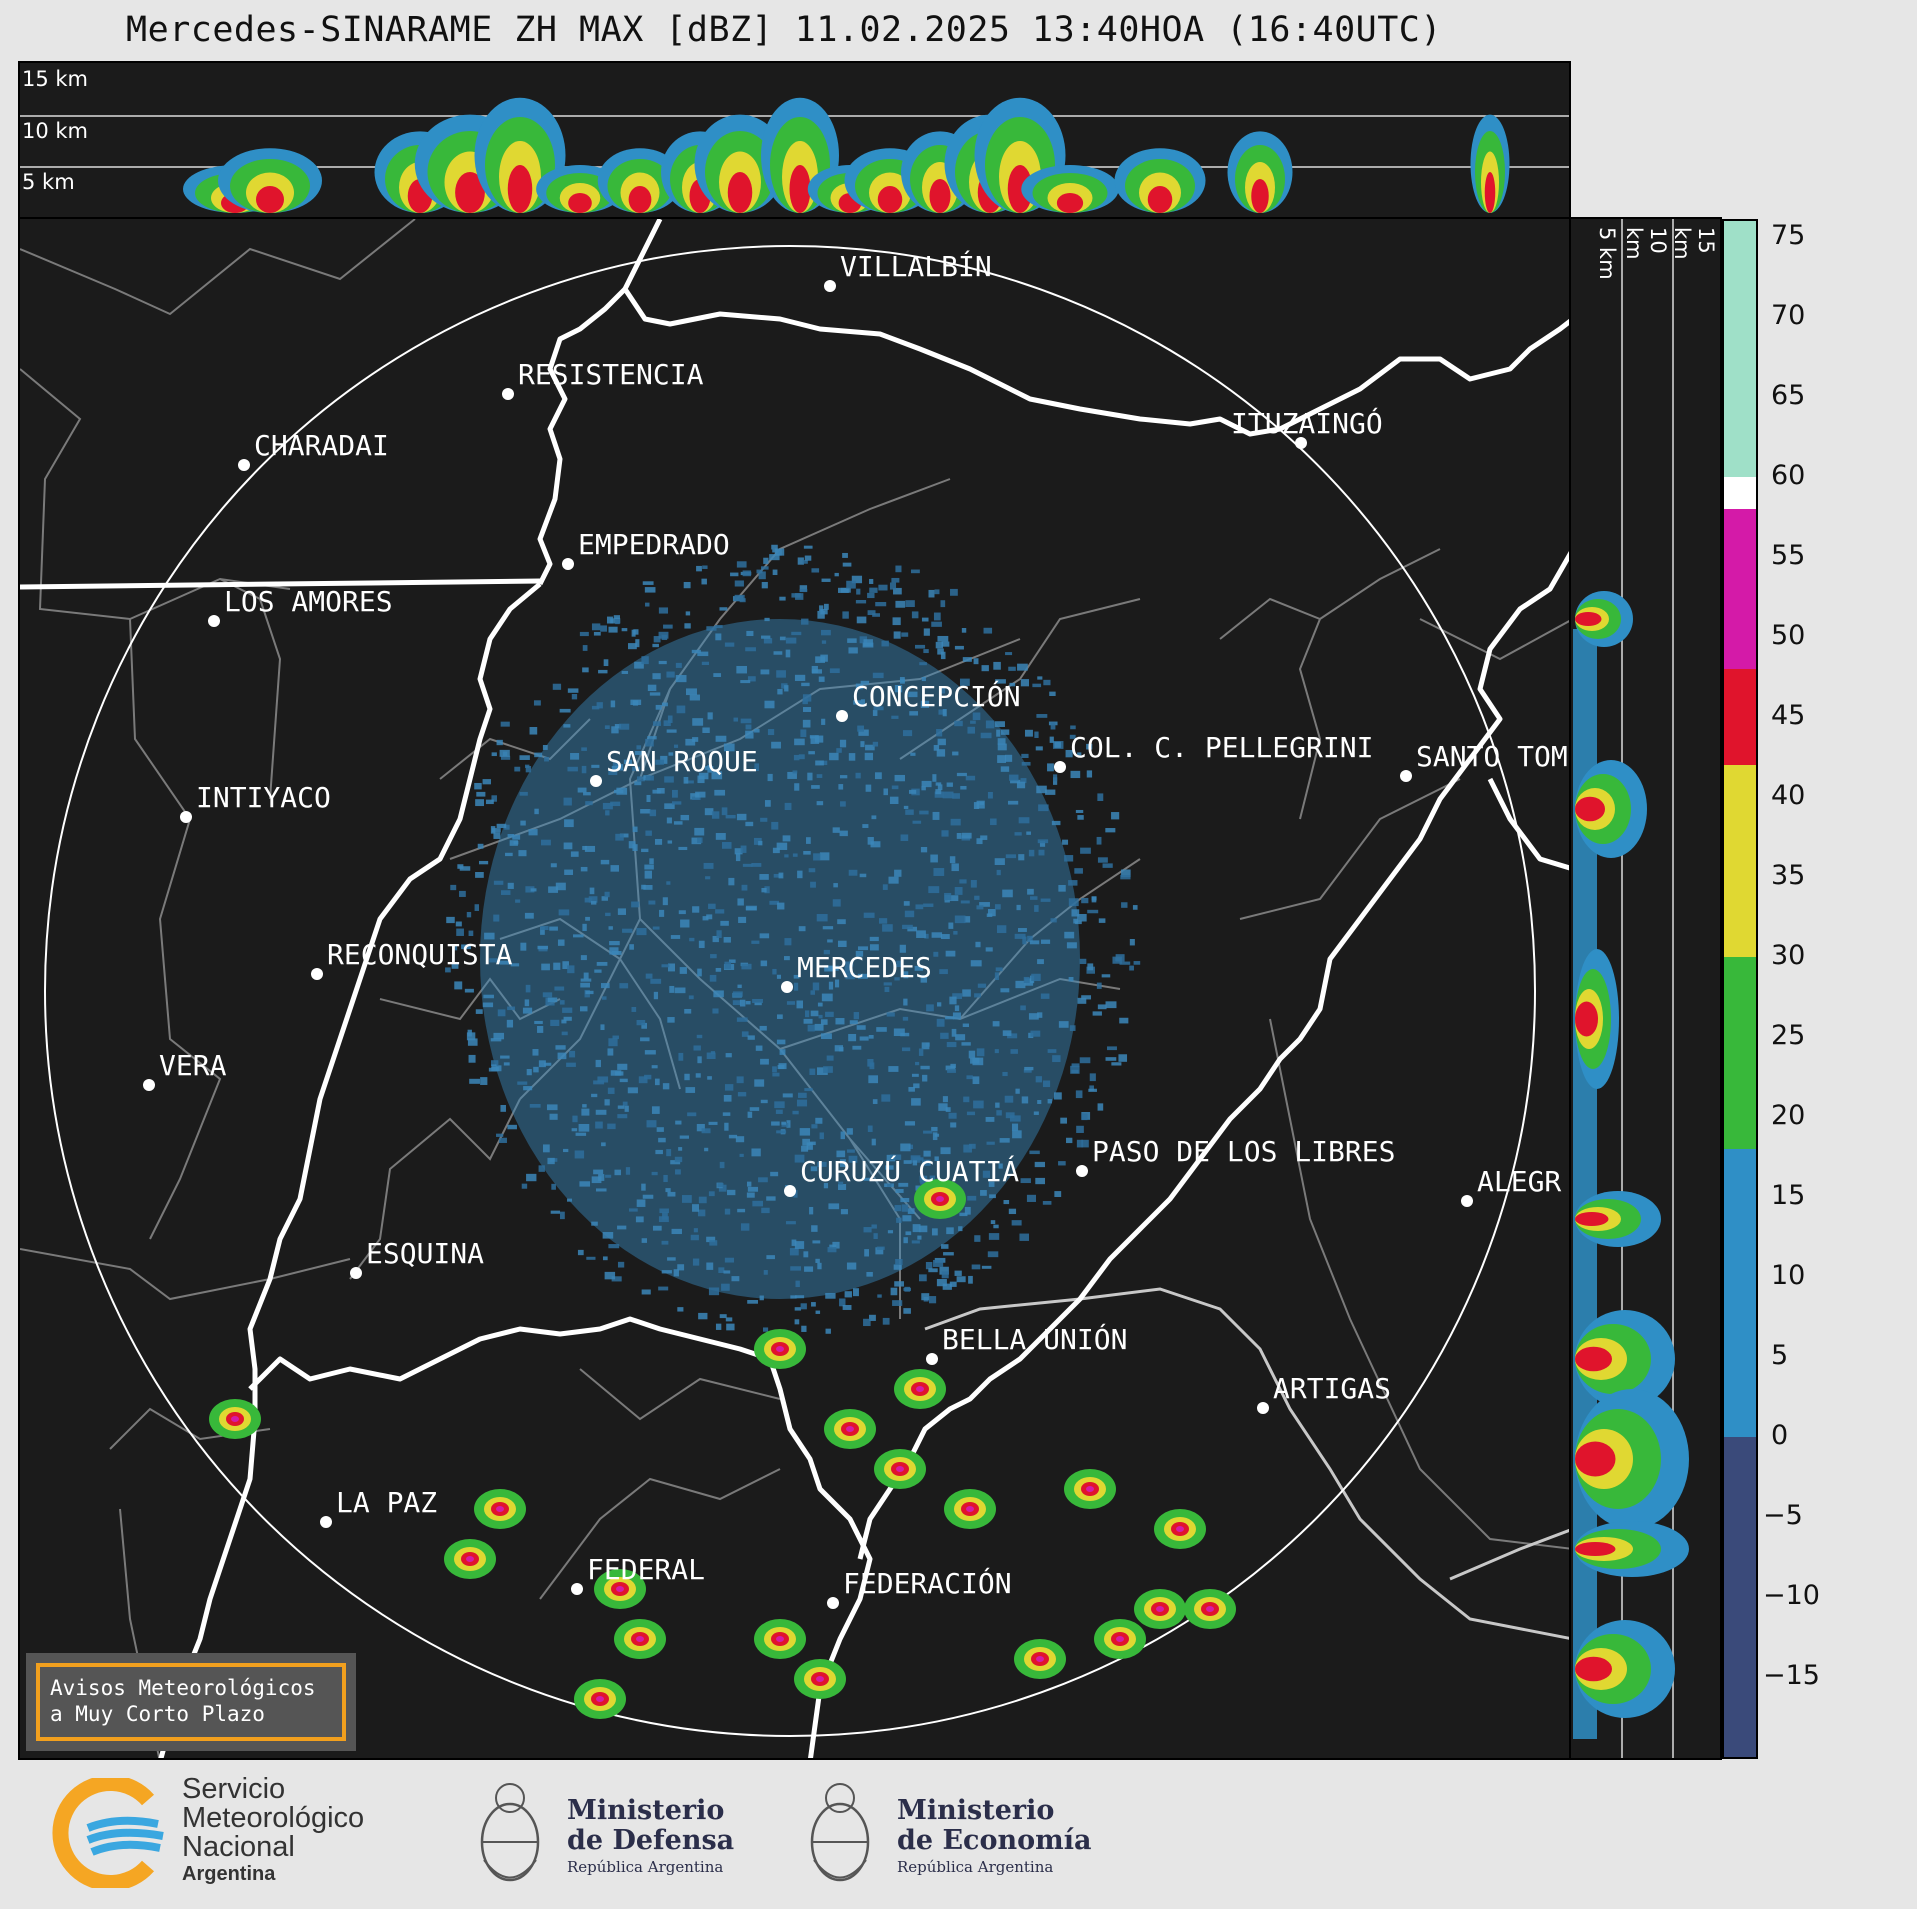 This screenshot has width=1917, height=1909. I want to click on defensa-line2: de Defensa, so click(651, 1840).